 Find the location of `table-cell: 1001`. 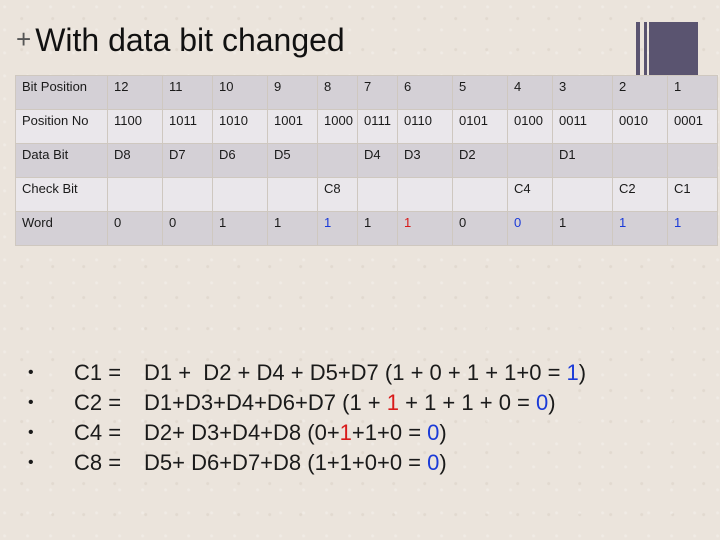

table-cell: 1001 is located at coordinates (292, 126).